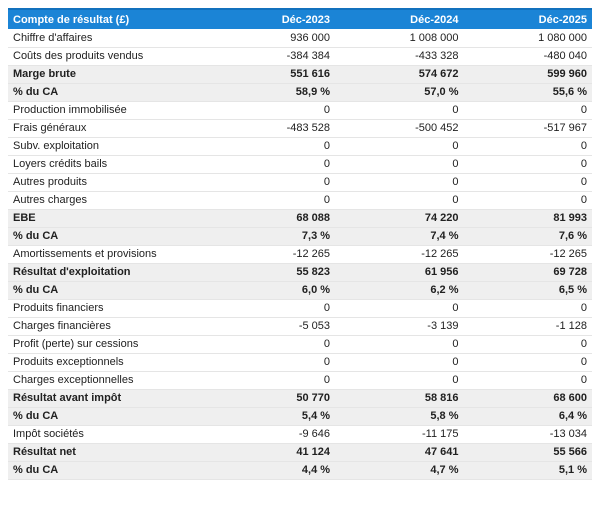 This screenshot has height=510, width=600. Describe the element at coordinates (300, 200) in the screenshot. I see `table-row: Autres charges 0 0 0` at that location.